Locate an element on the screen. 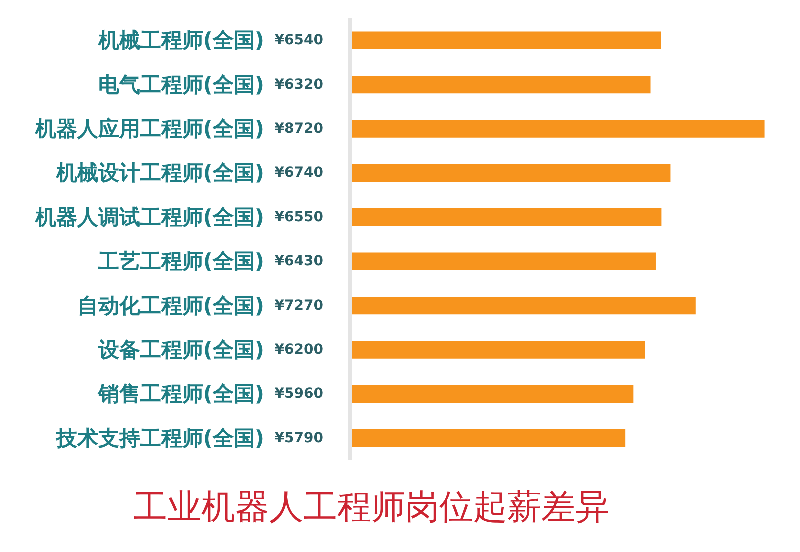 This screenshot has width=800, height=552. y-tick-label: 销售工程师(全国) is located at coordinates (181, 394).